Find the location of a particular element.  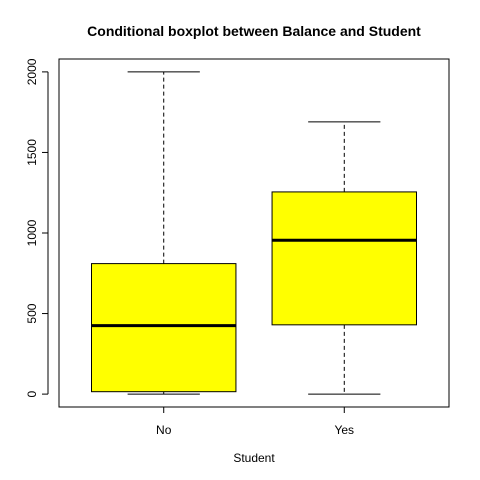

x-axis-label: Student is located at coordinates (254, 458).